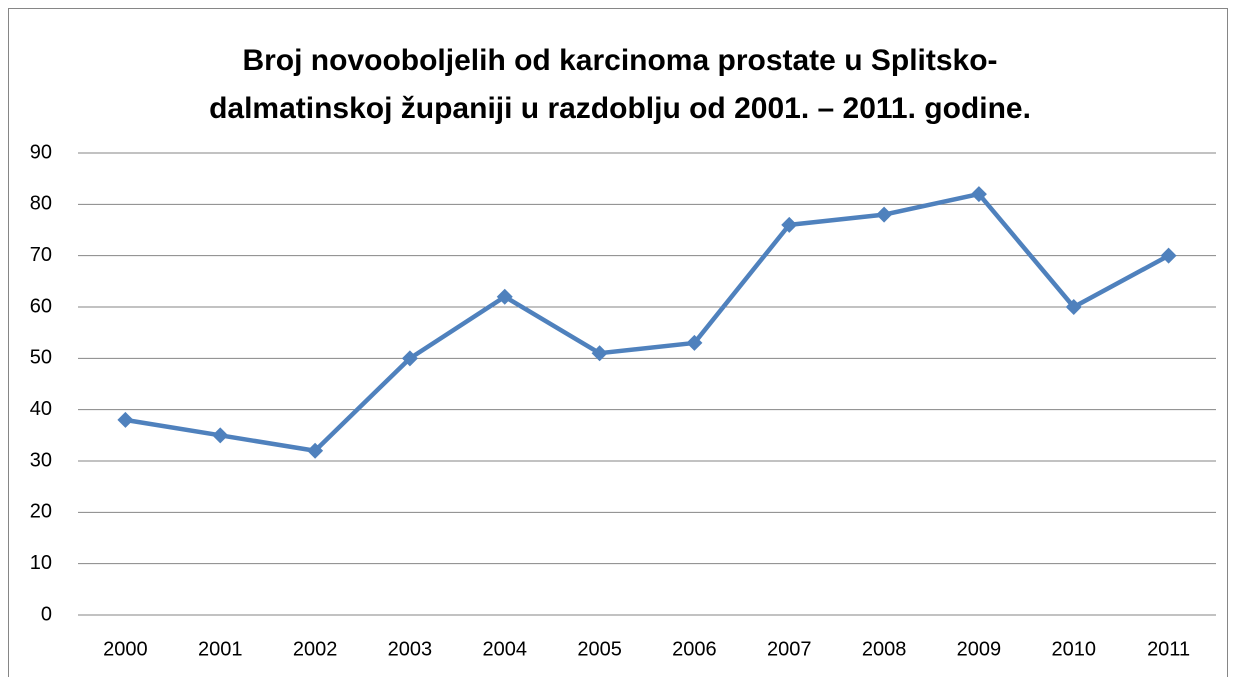 The width and height of the screenshot is (1236, 677). Describe the element at coordinates (694, 649) in the screenshot. I see `x-tick-label: 2006` at that location.